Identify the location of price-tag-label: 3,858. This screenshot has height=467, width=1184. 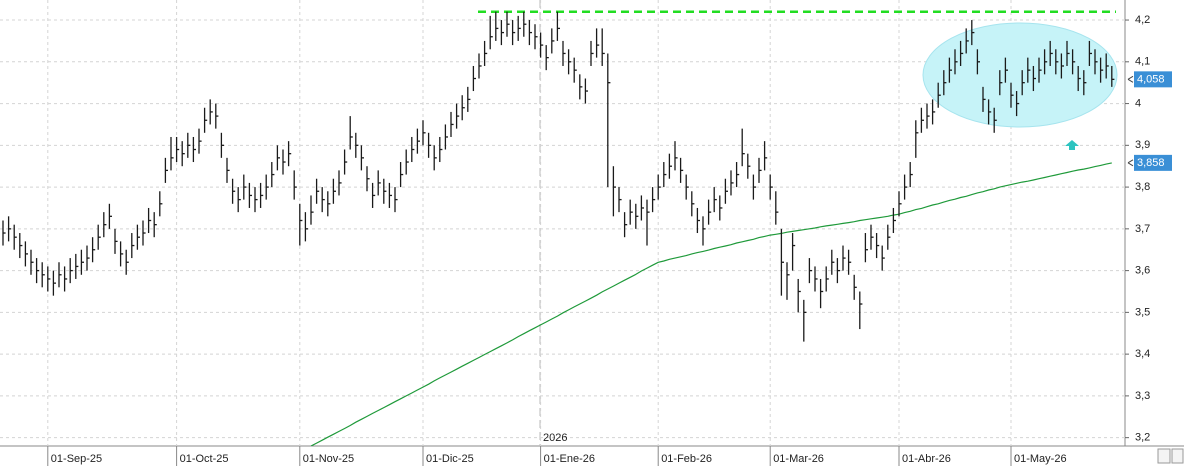
(1151, 163).